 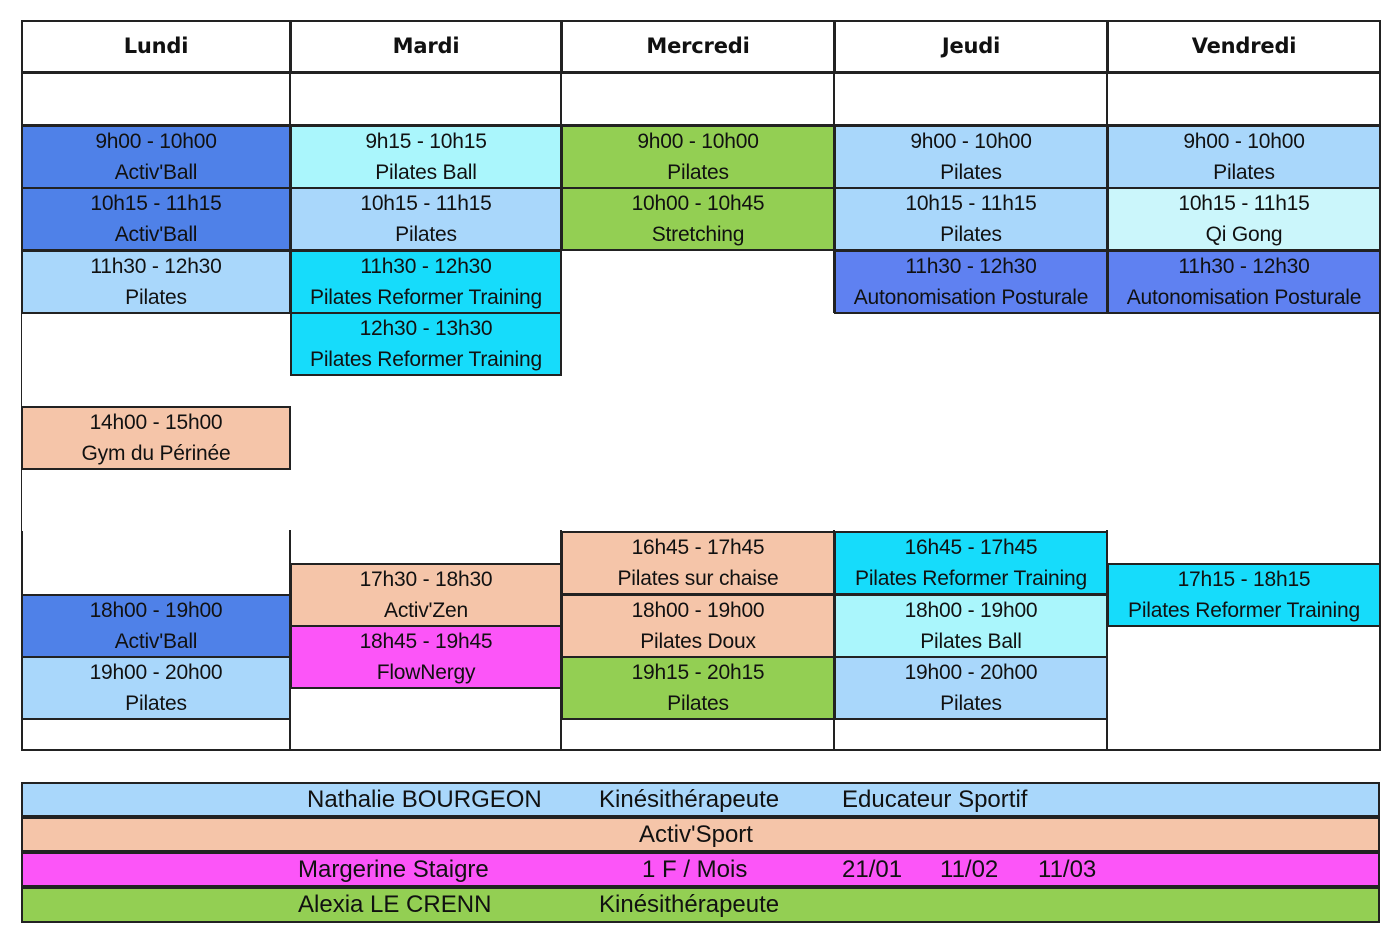 What do you see at coordinates (426, 610) in the screenshot?
I see `session-name: Activ'Zen` at bounding box center [426, 610].